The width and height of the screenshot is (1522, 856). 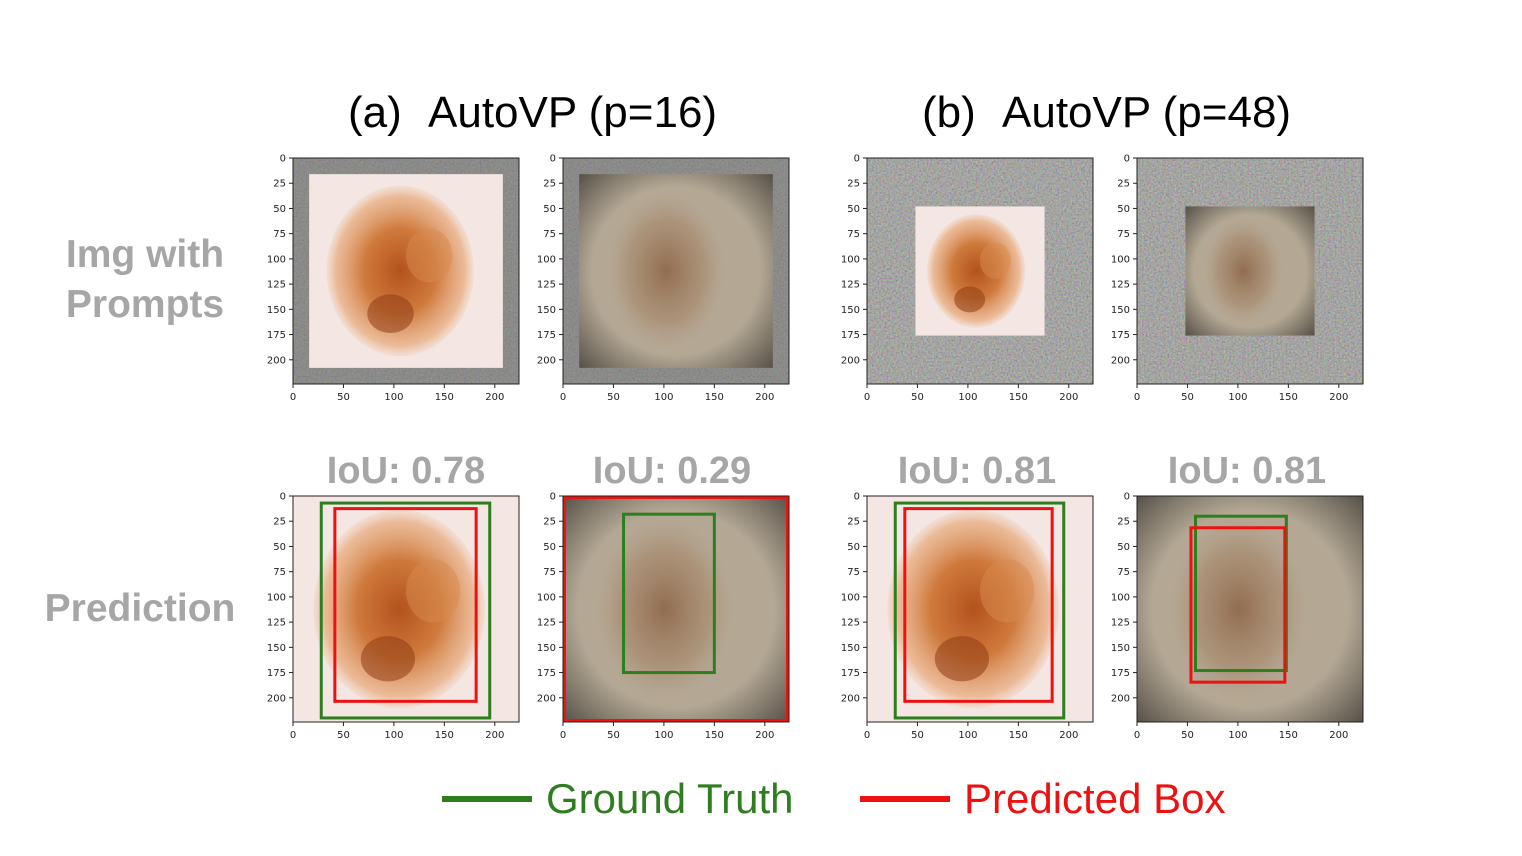 What do you see at coordinates (905, 799) in the screenshot?
I see `legend-line-predicted-box` at bounding box center [905, 799].